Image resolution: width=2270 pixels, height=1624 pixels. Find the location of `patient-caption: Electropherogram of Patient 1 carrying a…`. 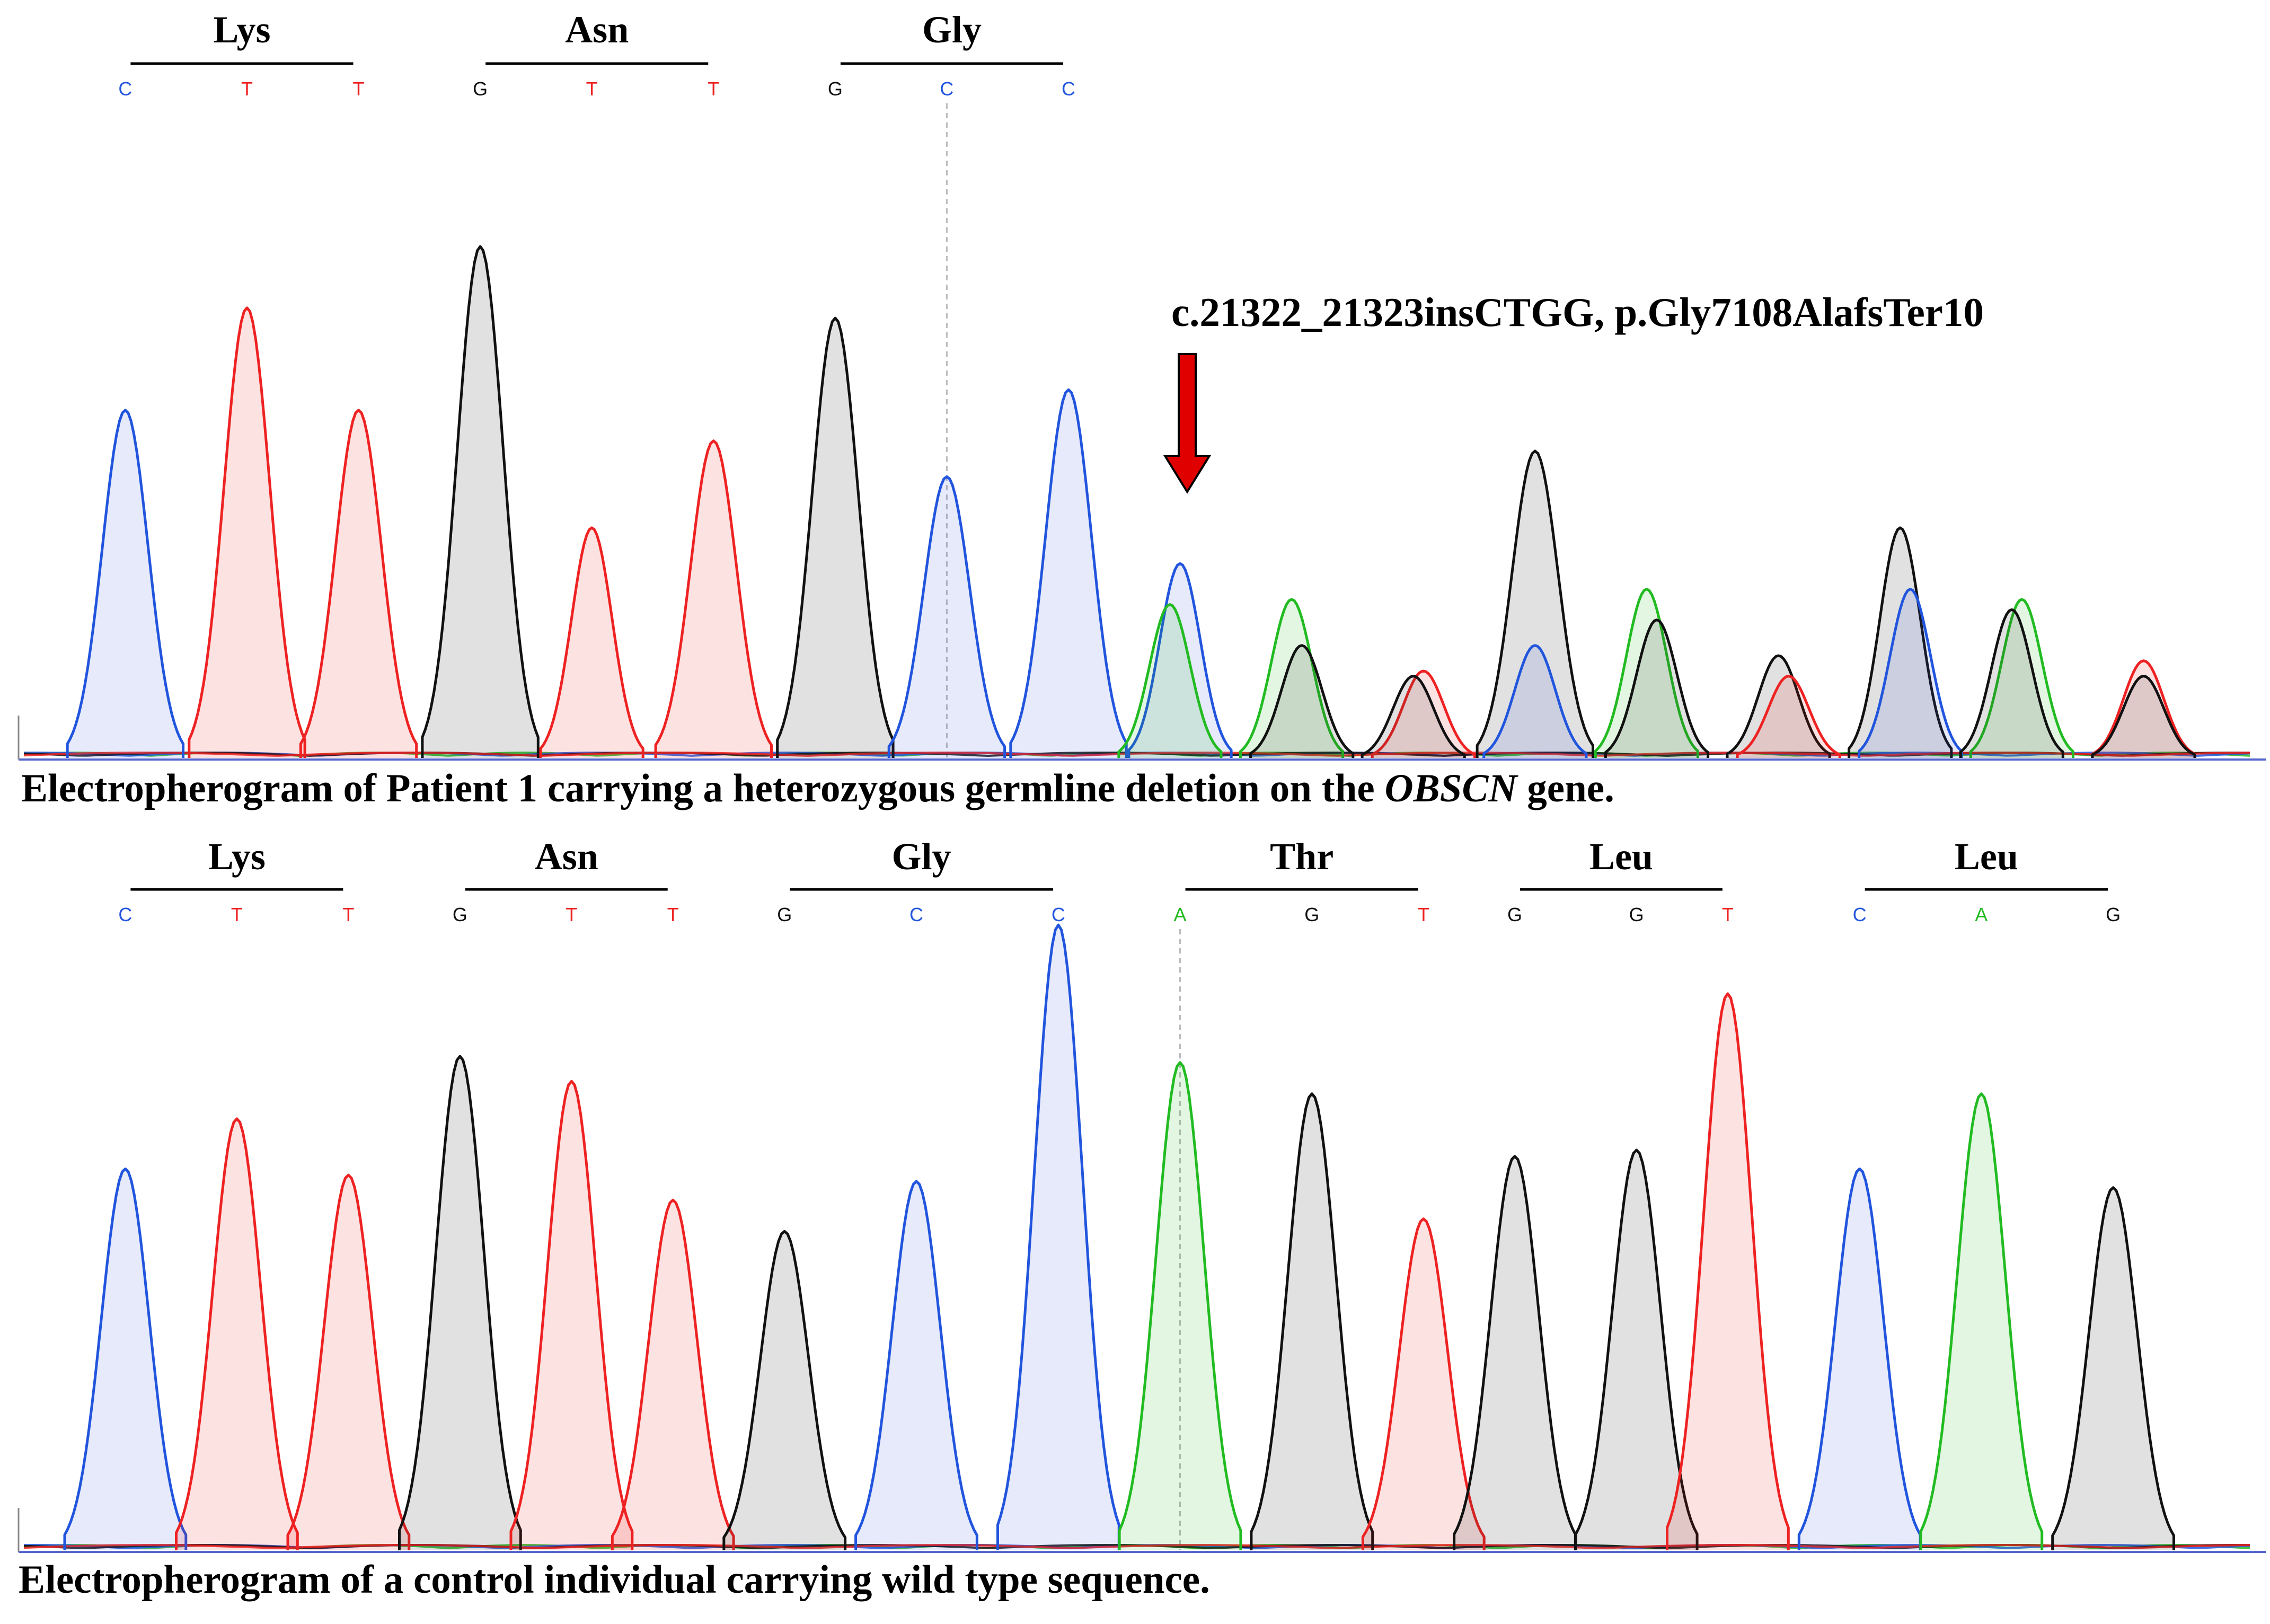

patient-caption: Electropherogram of Patient 1 carrying a… is located at coordinates (817, 788).